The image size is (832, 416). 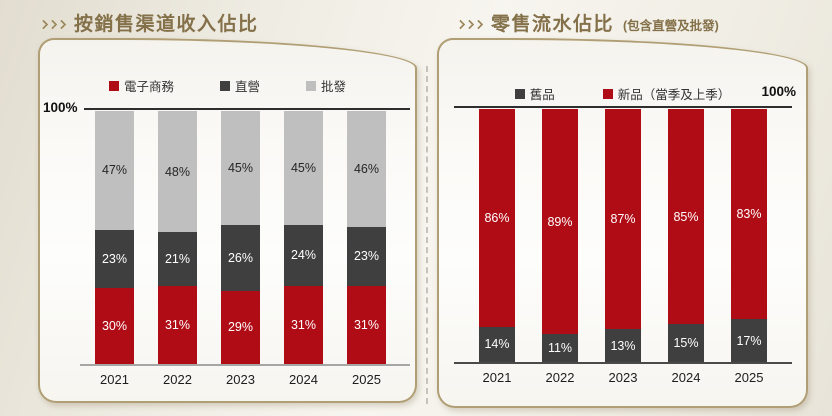 I want to click on bar-value-label: 29%, so click(x=240, y=327).